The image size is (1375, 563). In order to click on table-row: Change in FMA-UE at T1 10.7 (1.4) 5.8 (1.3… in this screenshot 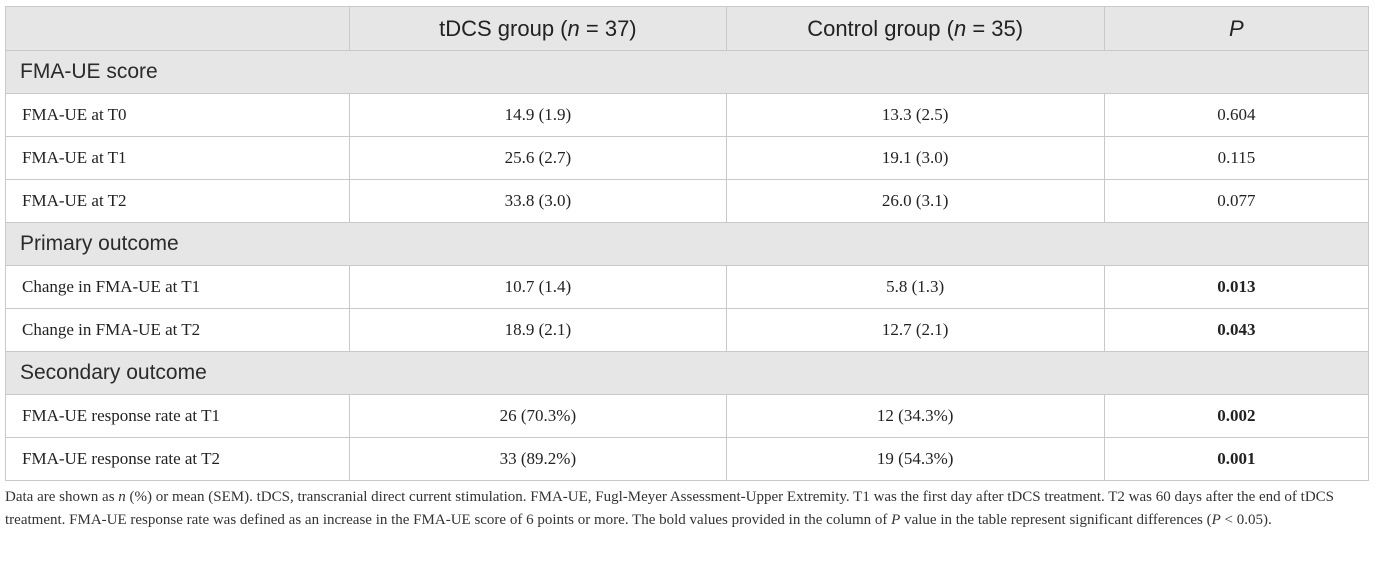, I will do `click(687, 287)`.